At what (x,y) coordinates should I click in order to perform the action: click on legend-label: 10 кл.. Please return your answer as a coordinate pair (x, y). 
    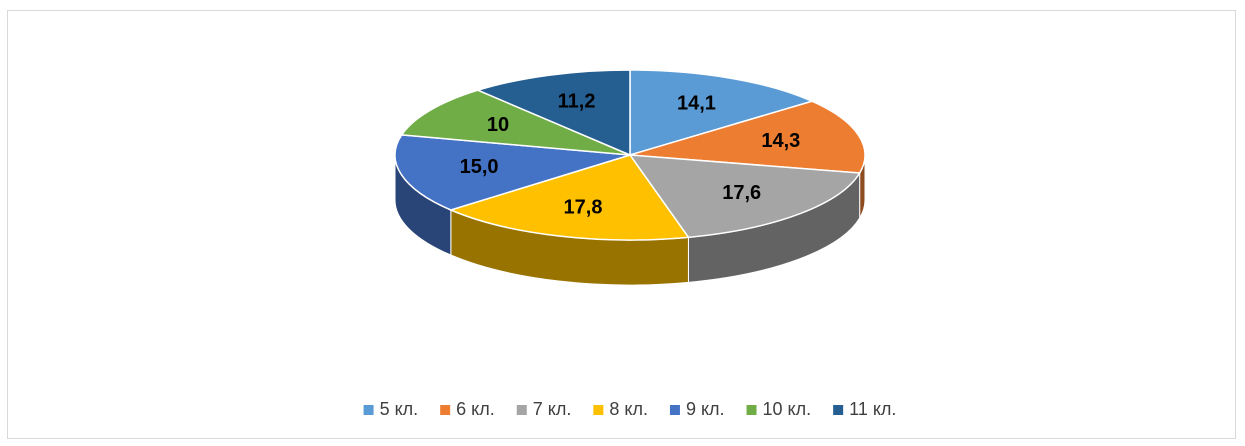
    Looking at the image, I should click on (787, 409).